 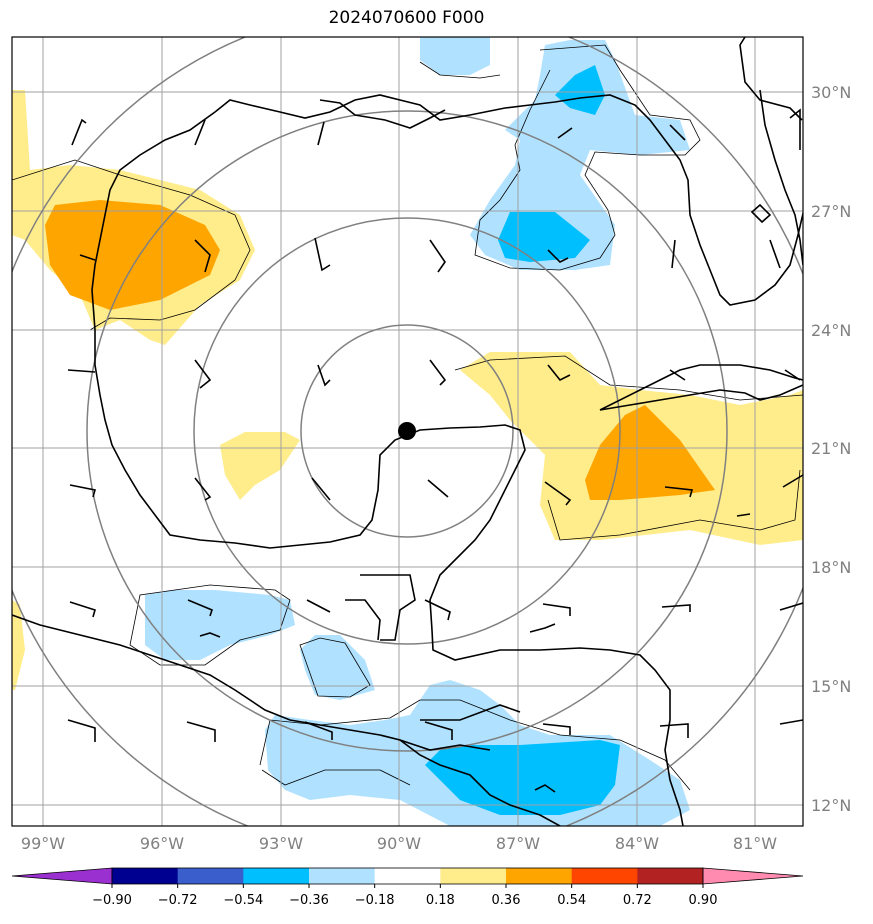 I want to click on lon-label: 84°W, so click(x=637, y=843).